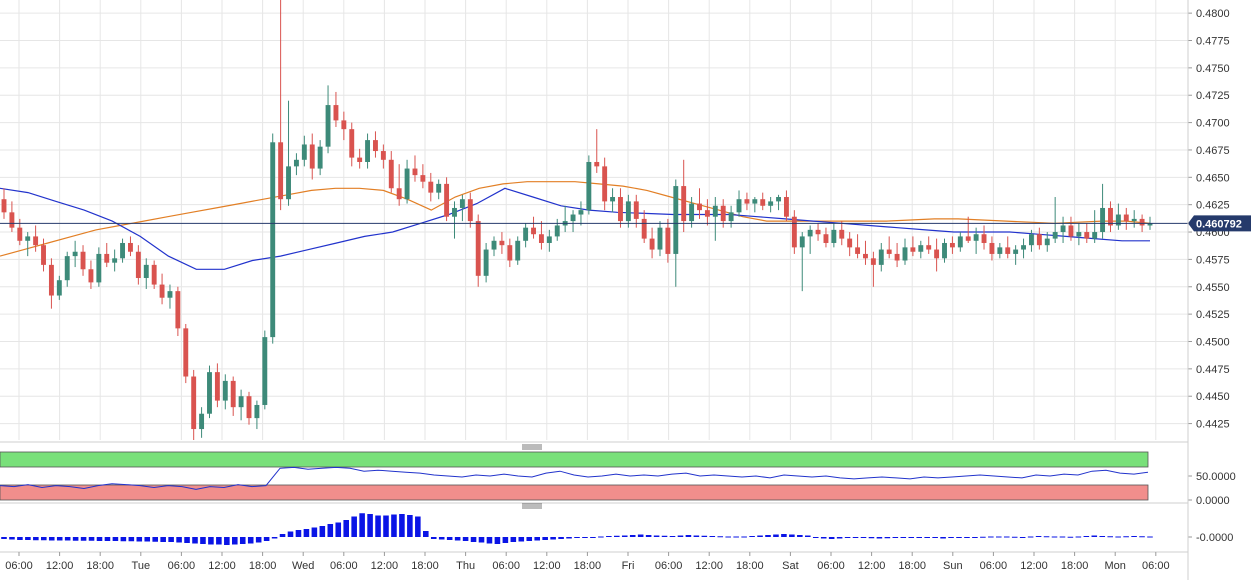 The width and height of the screenshot is (1251, 580). What do you see at coordinates (303, 566) in the screenshot?
I see `time-tick-label: Wed` at bounding box center [303, 566].